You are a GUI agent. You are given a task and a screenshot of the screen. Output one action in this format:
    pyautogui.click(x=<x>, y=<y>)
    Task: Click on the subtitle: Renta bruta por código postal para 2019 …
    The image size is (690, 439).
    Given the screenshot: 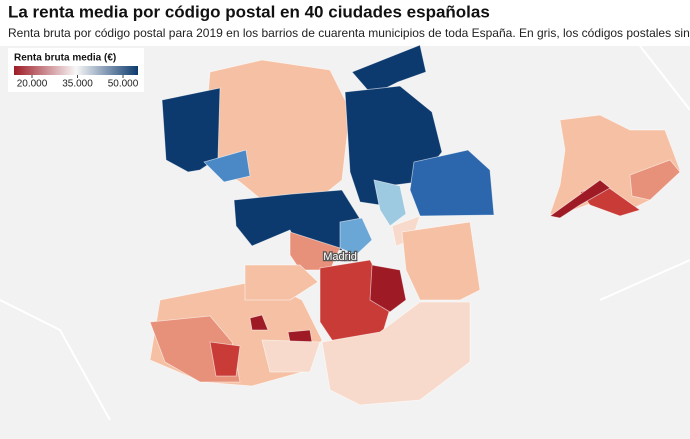 What is the action you would take?
    pyautogui.click(x=349, y=33)
    